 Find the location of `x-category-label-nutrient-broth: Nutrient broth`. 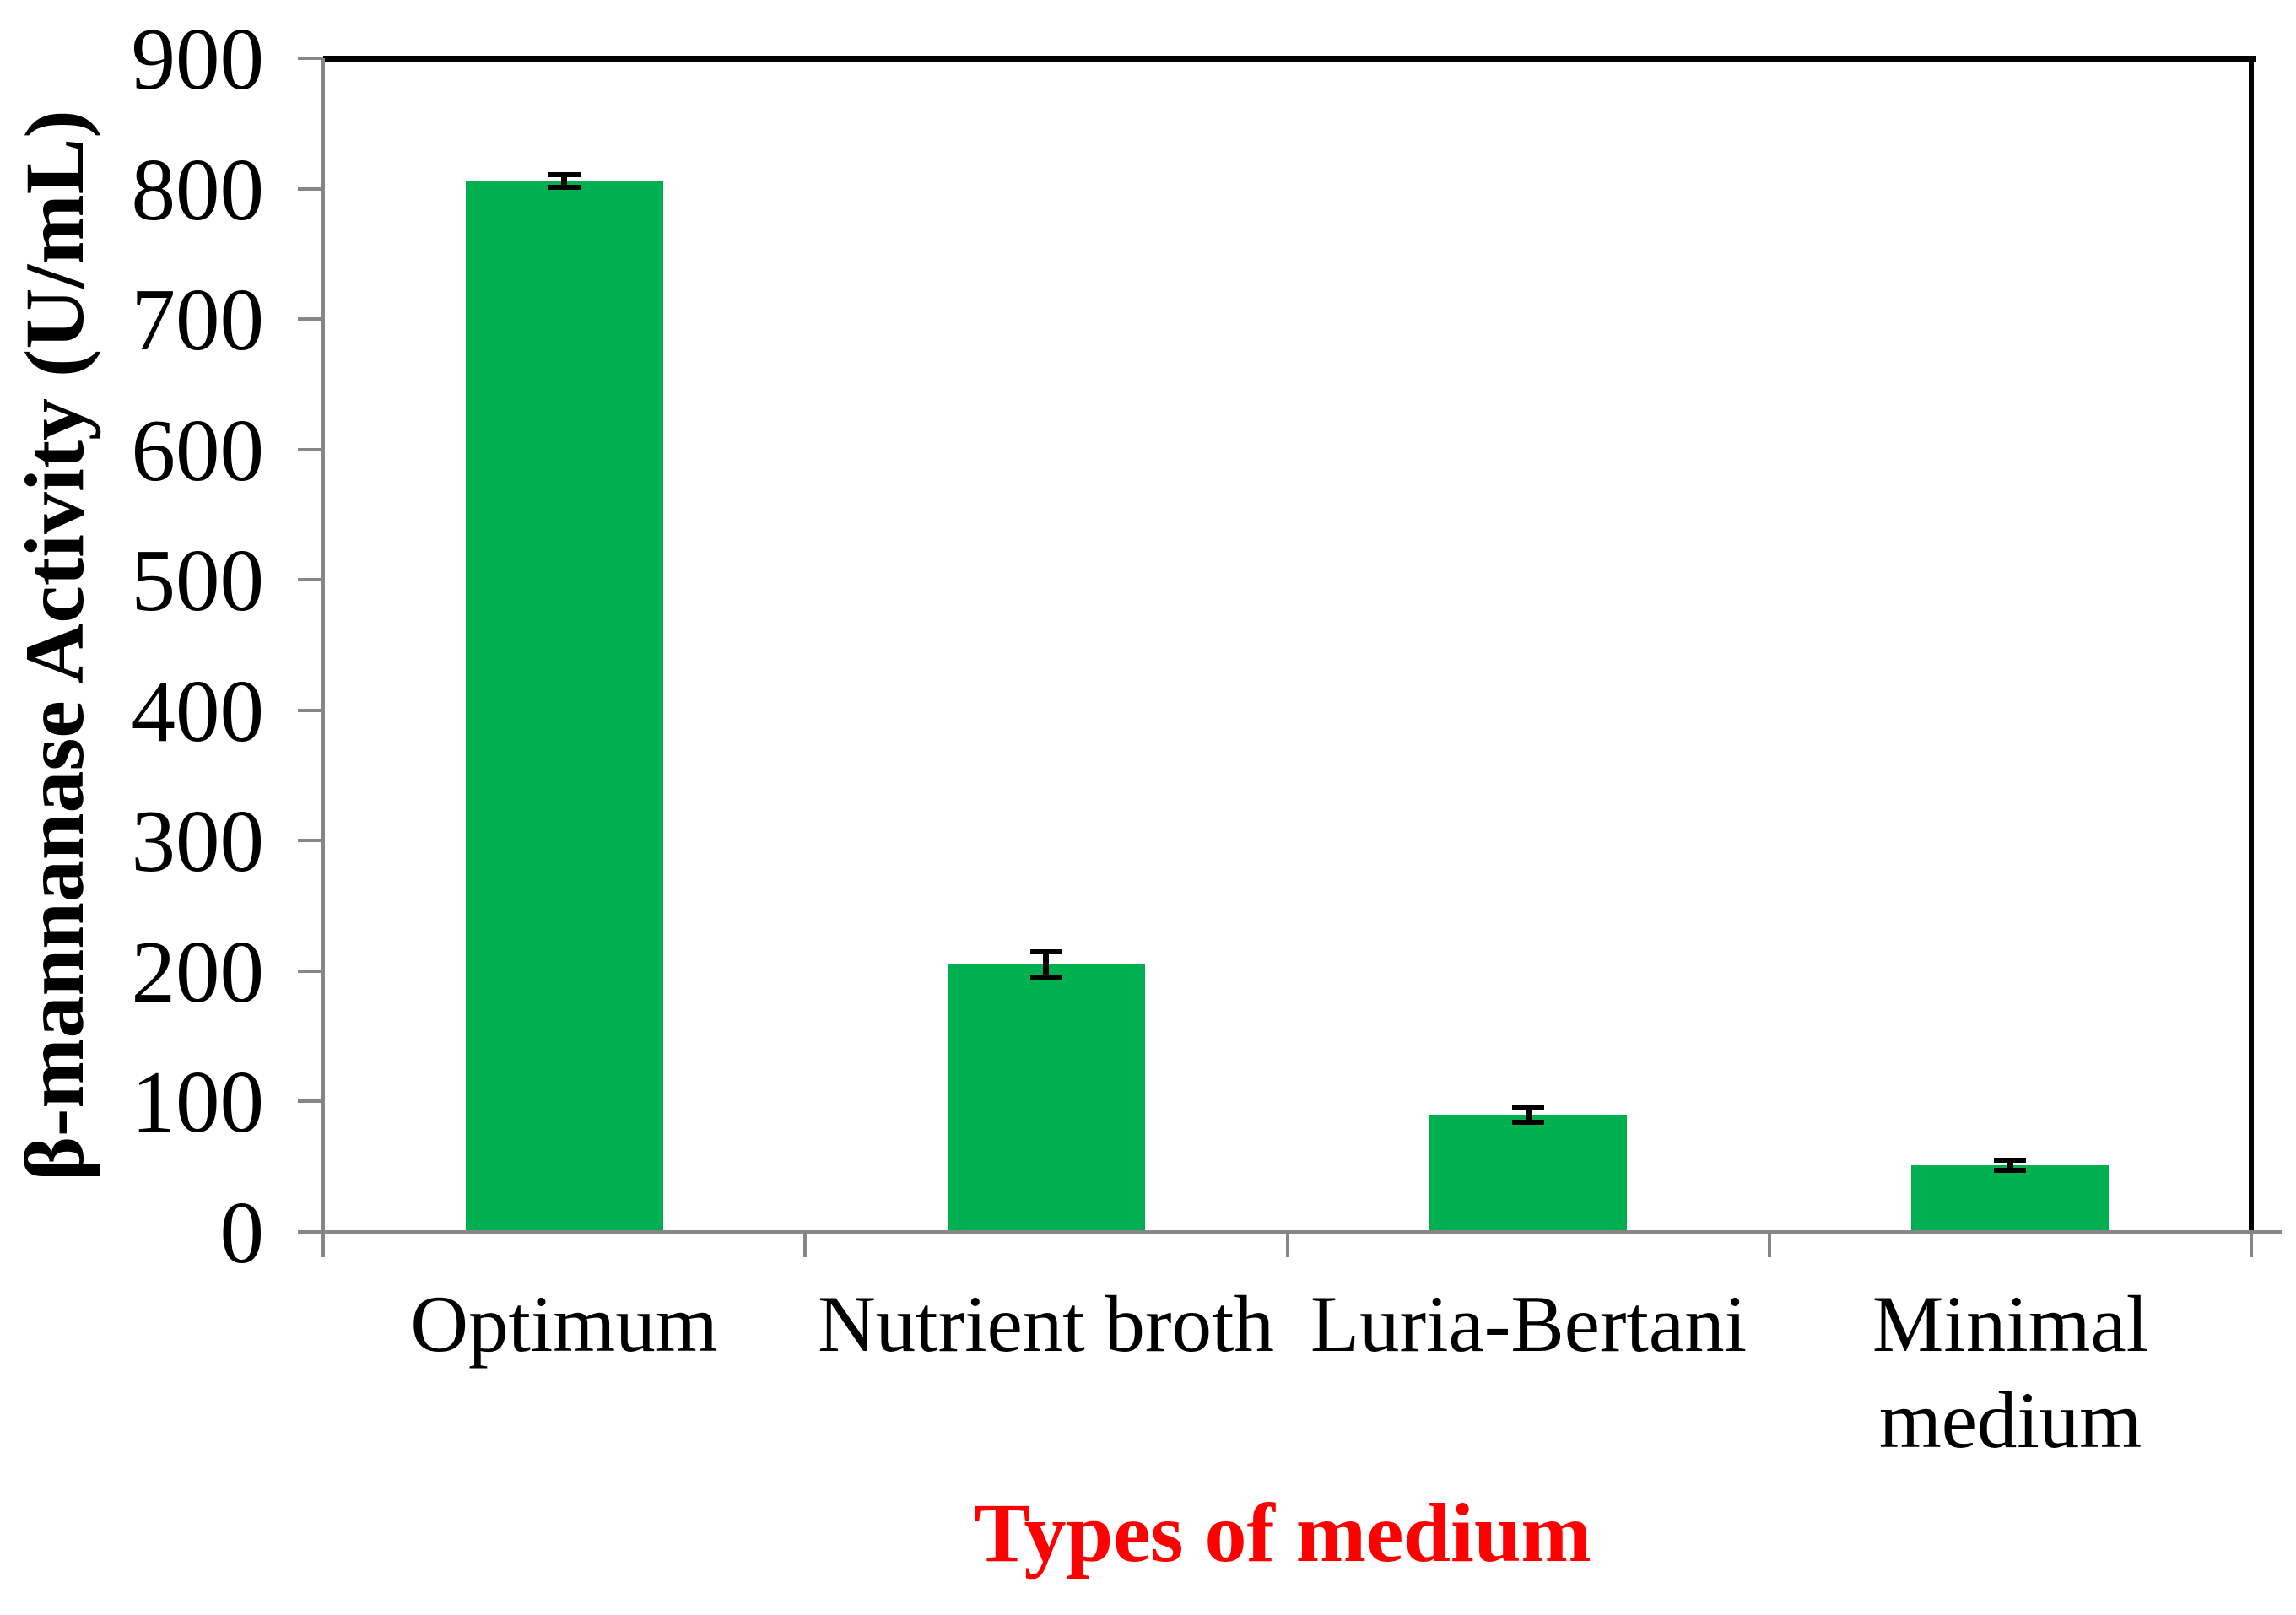

x-category-label-nutrient-broth: Nutrient broth is located at coordinates (1046, 1324).